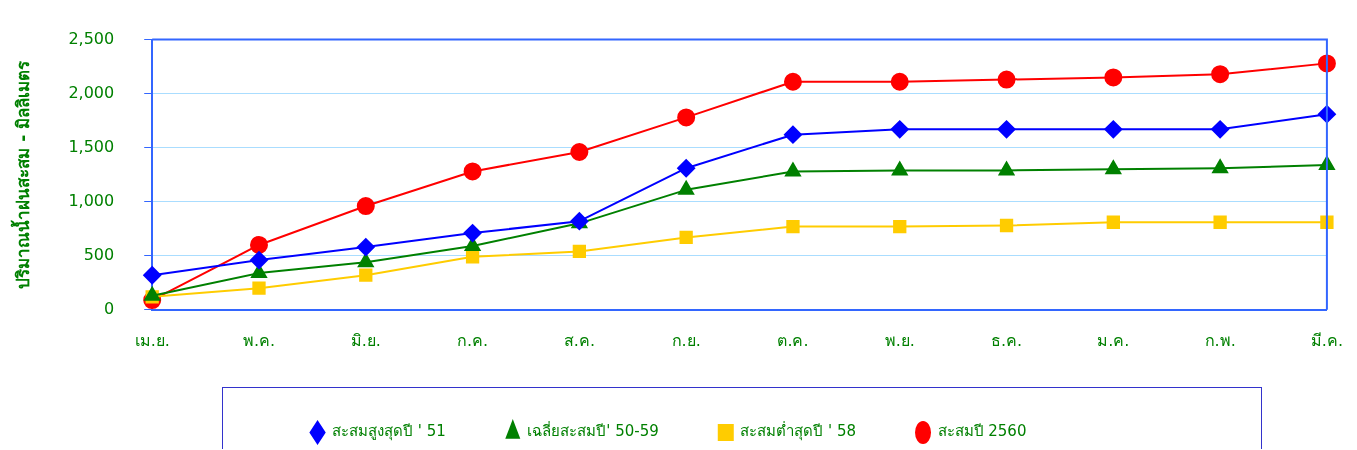  I want to click on x-tick-label: ก.ค., so click(472, 340).